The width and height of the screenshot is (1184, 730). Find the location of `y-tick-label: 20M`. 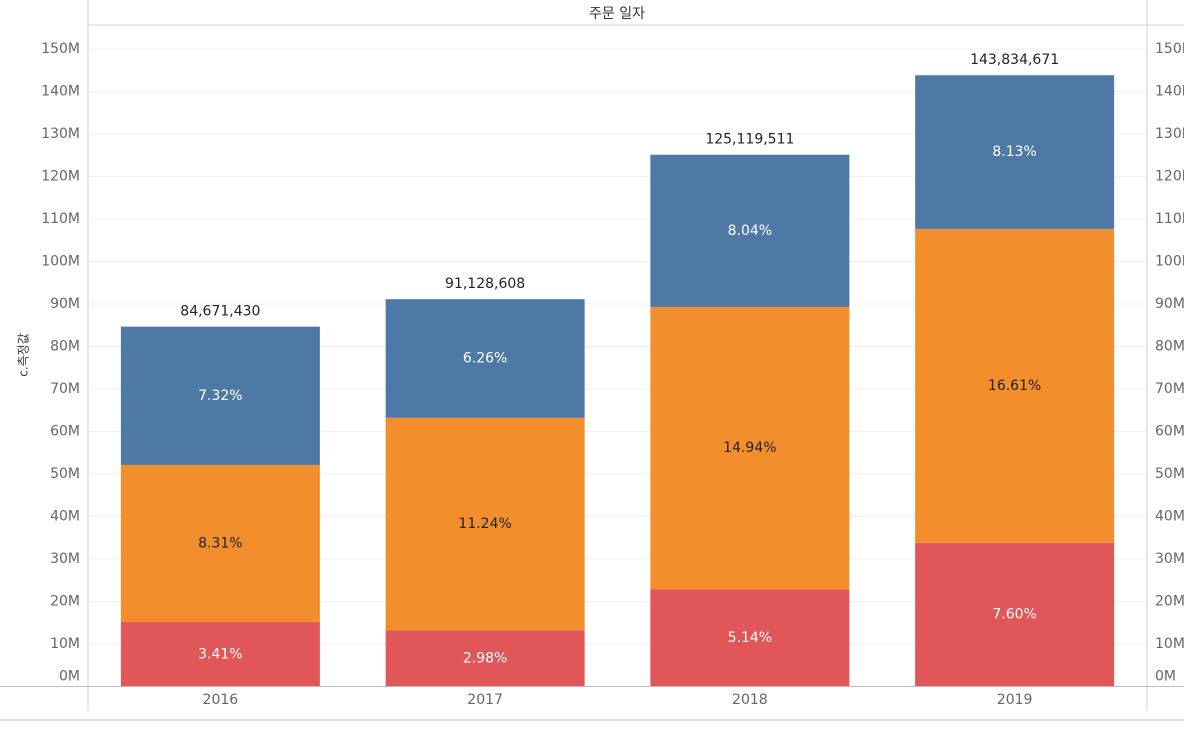

y-tick-label: 20M is located at coordinates (65, 602).